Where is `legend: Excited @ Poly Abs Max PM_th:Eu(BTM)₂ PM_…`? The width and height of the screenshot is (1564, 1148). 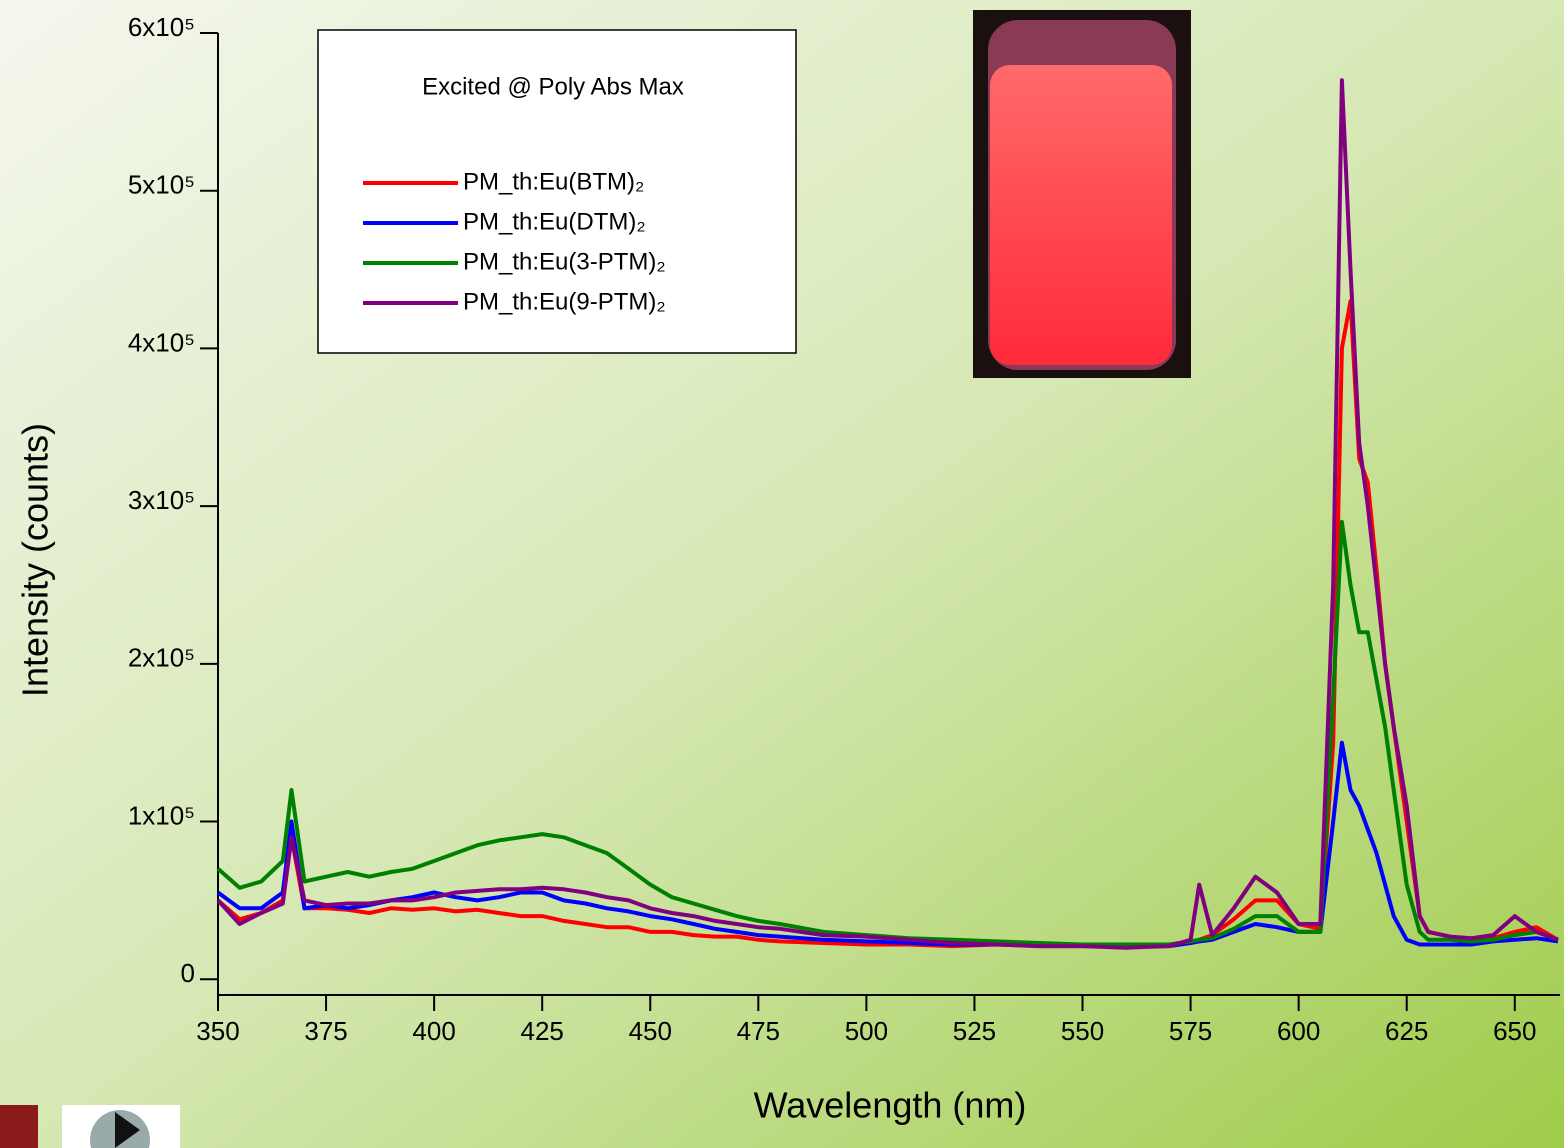 legend: Excited @ Poly Abs Max PM_th:Eu(BTM)₂ PM_… is located at coordinates (557, 191).